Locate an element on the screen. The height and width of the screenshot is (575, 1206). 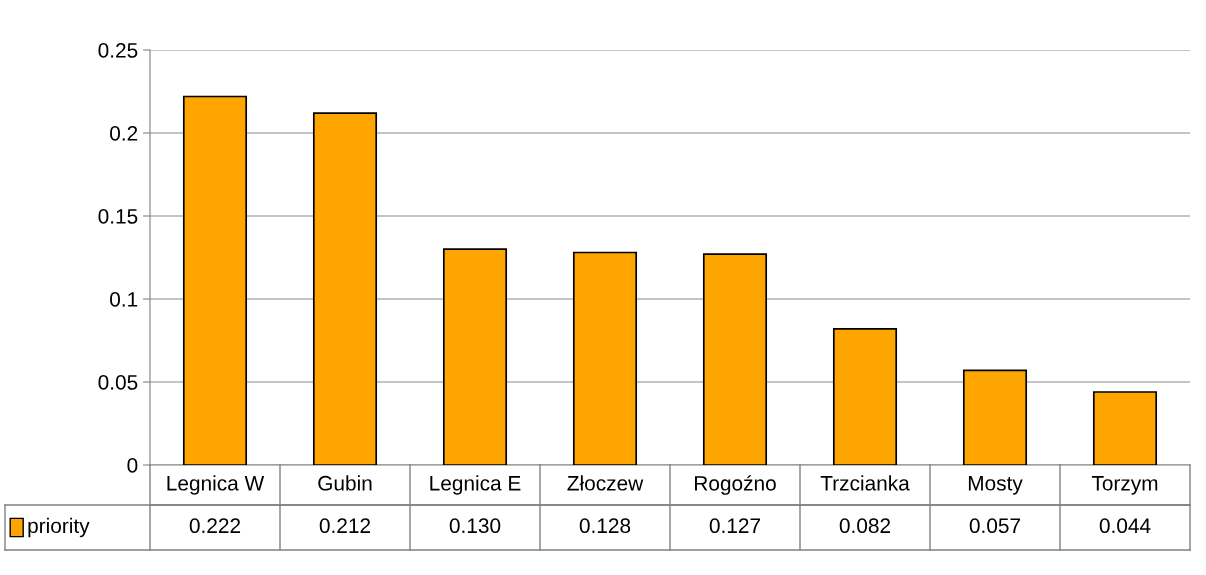
x-tick-label: Legnica W is located at coordinates (216, 485).